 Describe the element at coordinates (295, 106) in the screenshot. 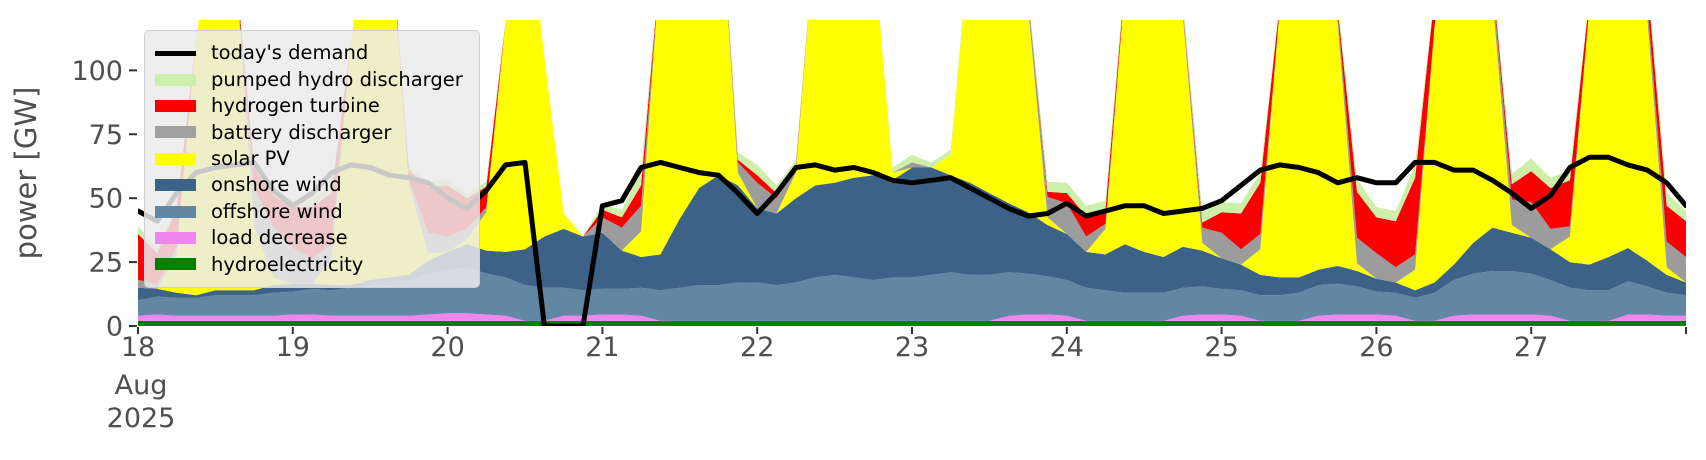

I see `legend-label: hydrogen turbine` at that location.